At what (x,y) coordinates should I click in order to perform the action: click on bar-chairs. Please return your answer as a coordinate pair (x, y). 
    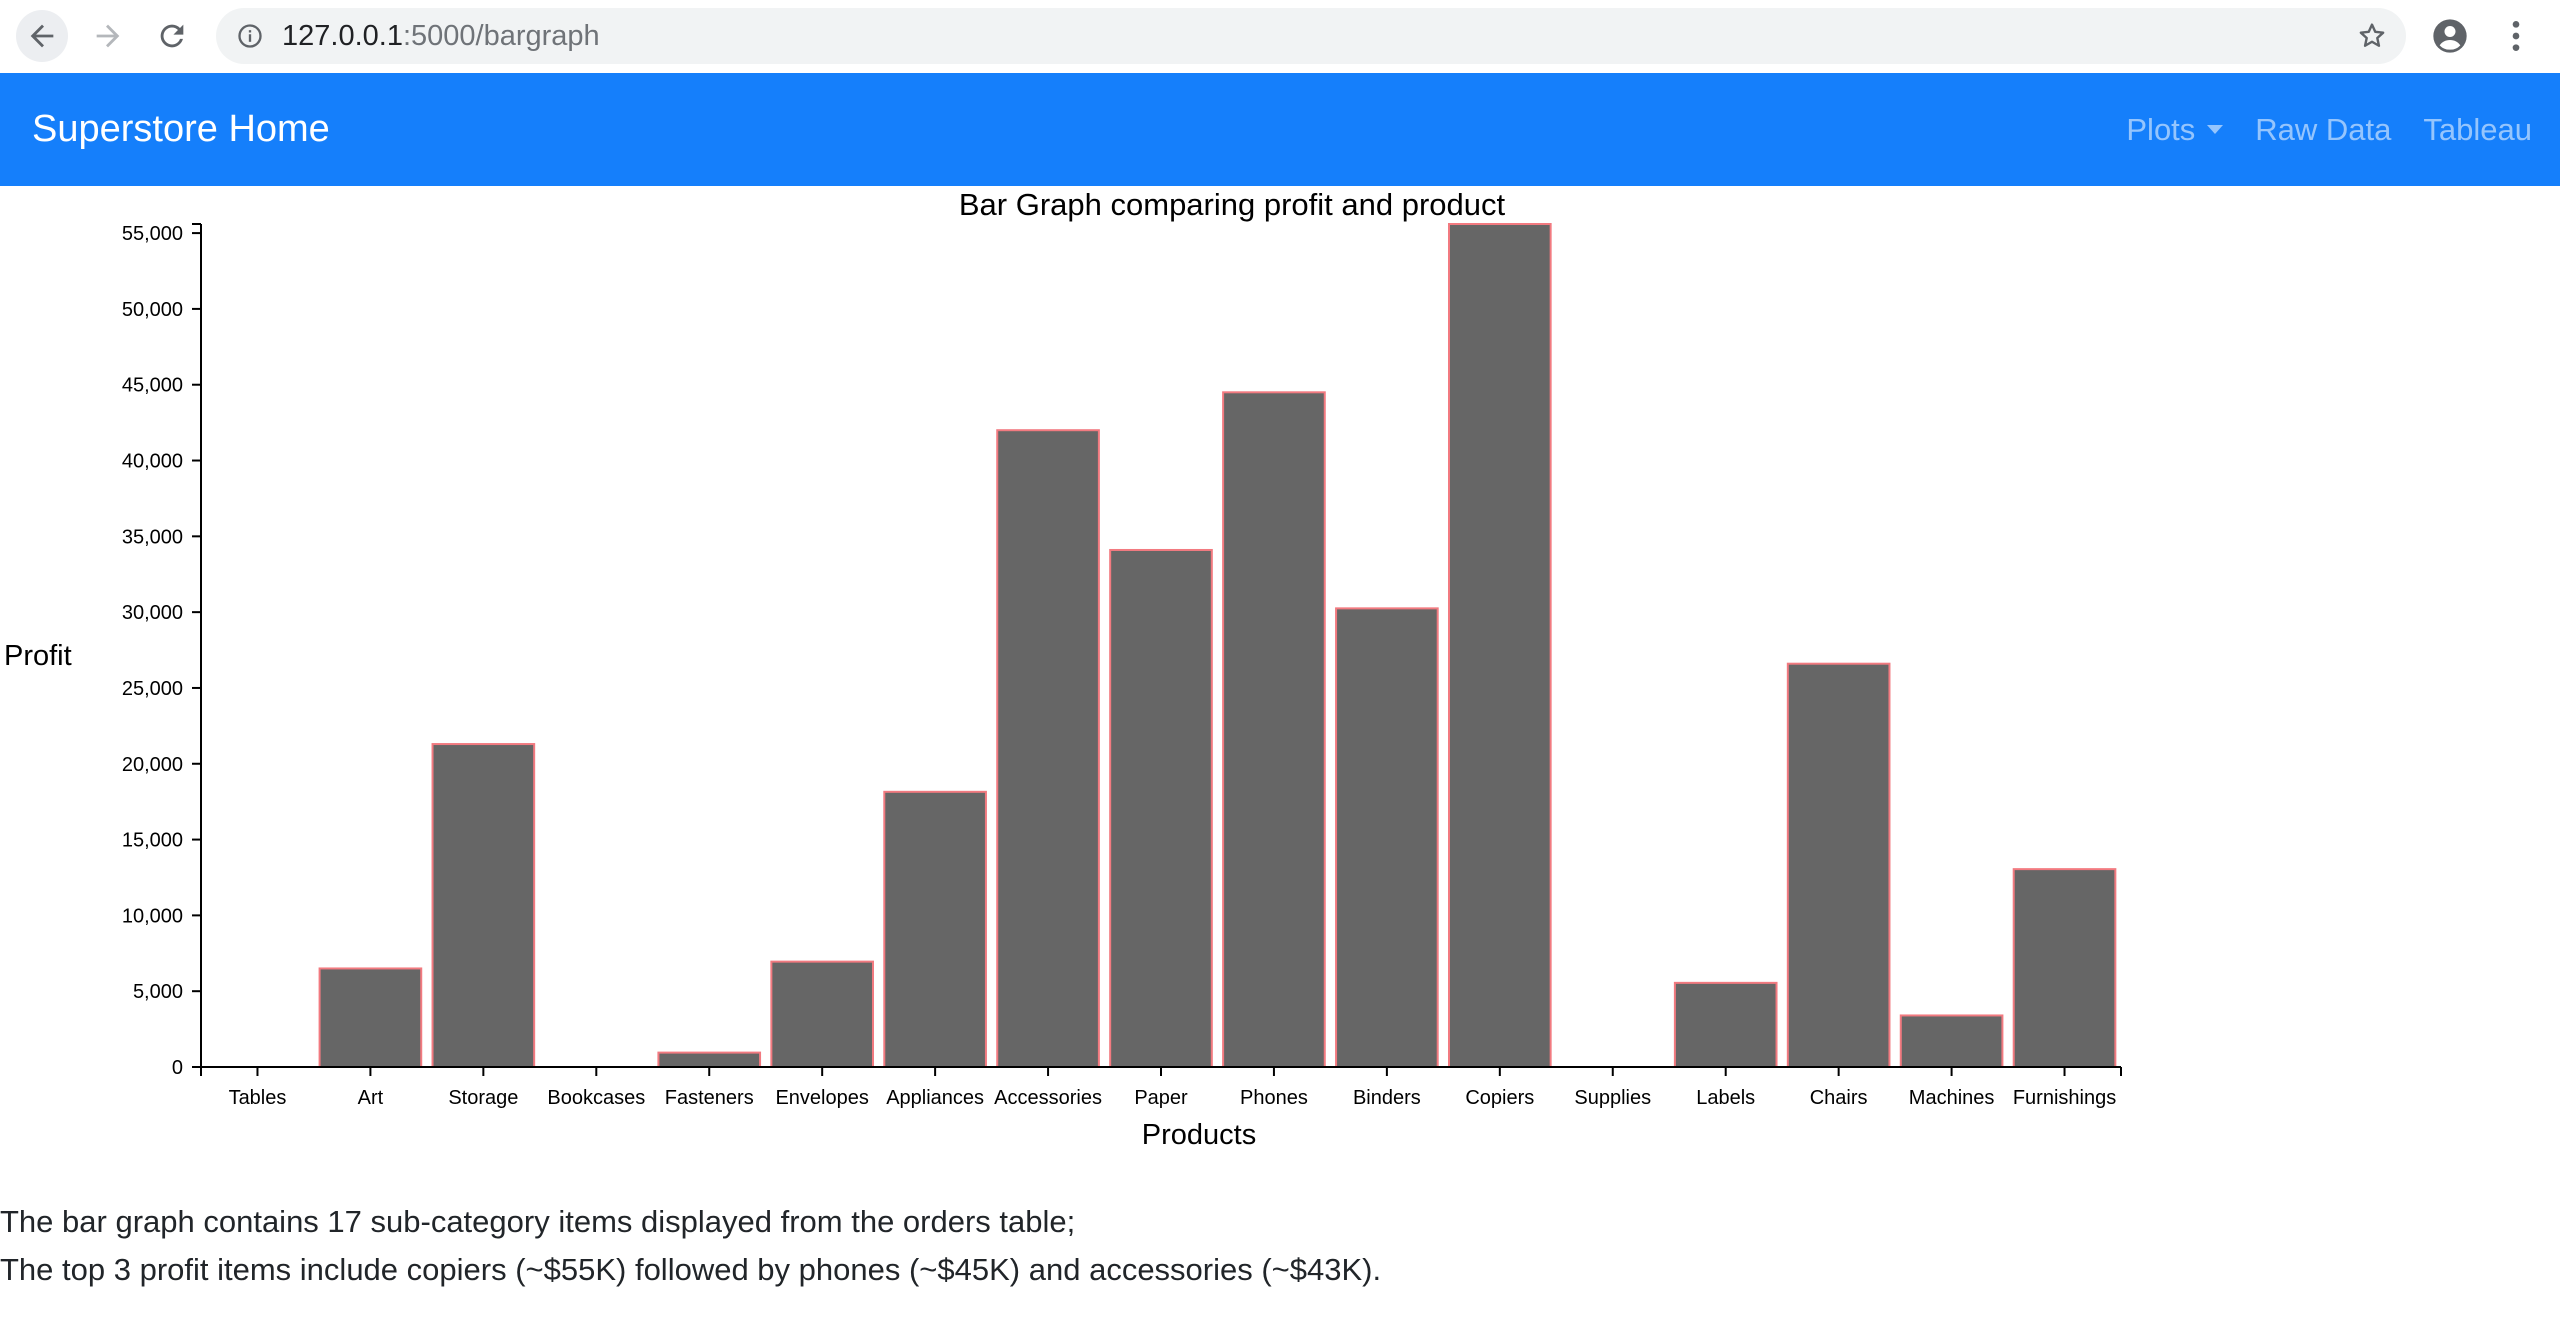
    Looking at the image, I should click on (1838, 865).